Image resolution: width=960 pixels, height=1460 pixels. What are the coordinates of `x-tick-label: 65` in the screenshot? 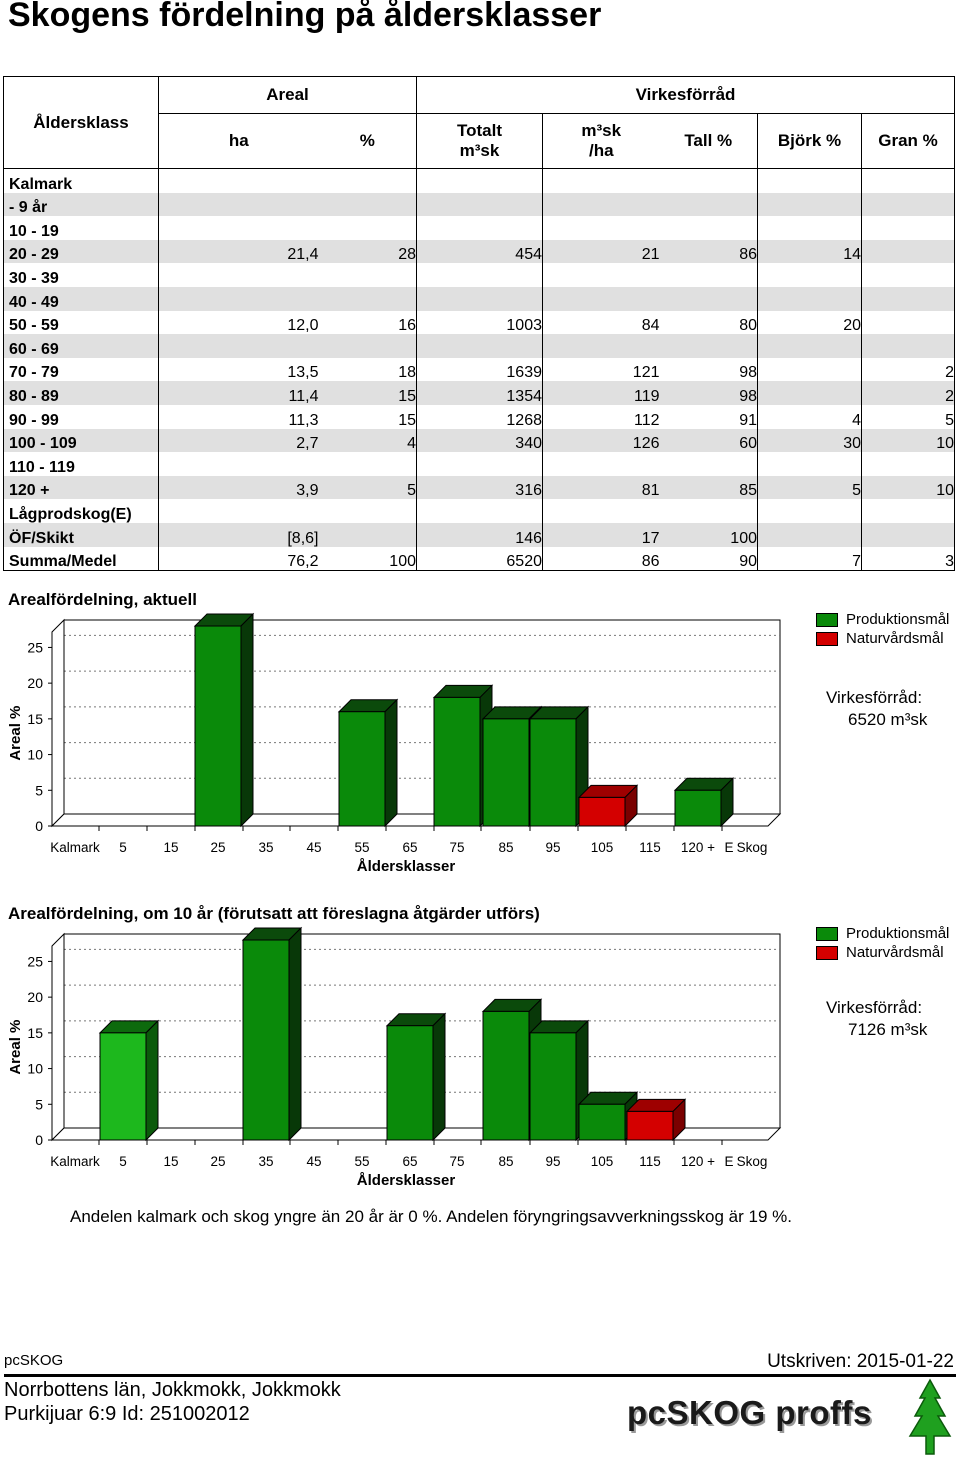 It's located at (409, 1161).